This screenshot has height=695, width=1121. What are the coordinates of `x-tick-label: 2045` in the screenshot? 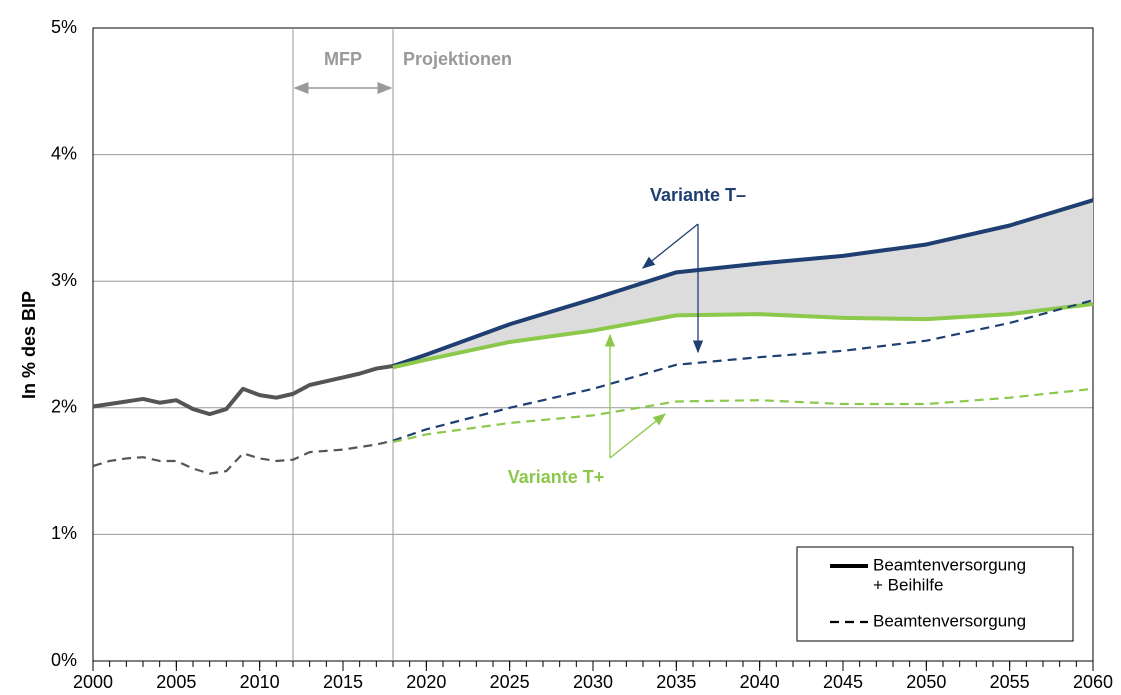 It's located at (843, 682).